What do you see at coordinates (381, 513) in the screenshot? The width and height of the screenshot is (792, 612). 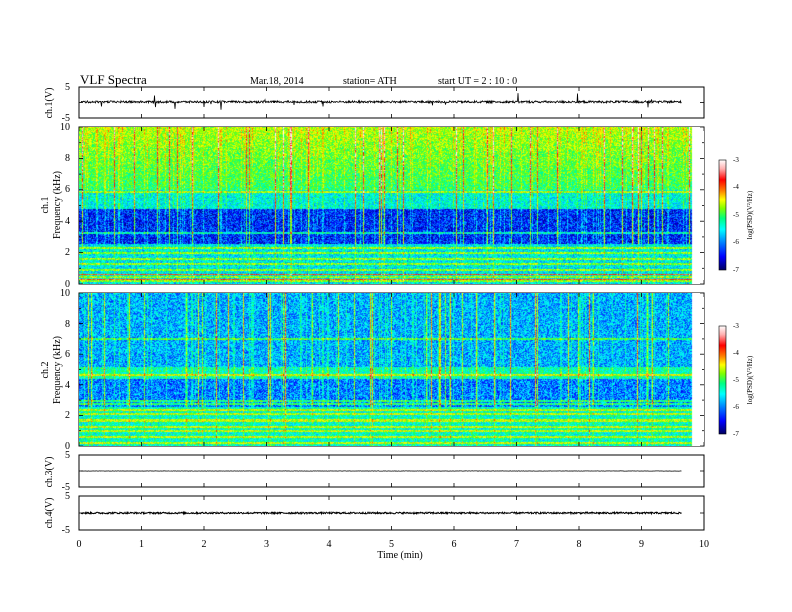 I see `ch4-waveform-line` at bounding box center [381, 513].